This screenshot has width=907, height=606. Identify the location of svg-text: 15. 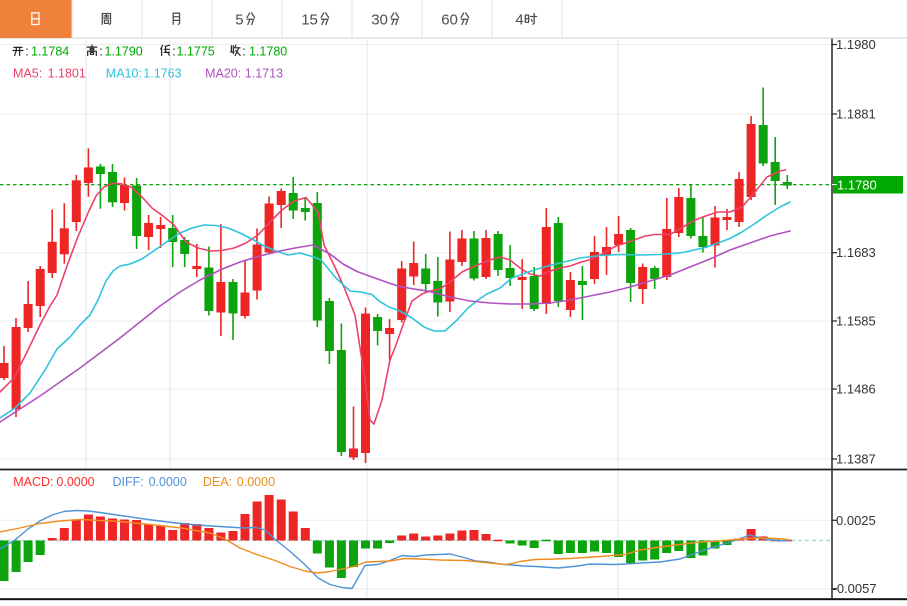
(309, 20).